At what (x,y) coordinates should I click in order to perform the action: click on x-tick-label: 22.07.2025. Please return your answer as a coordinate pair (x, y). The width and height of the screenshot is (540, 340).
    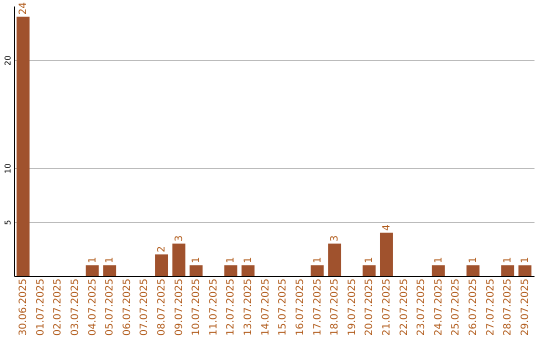
    Looking at the image, I should click on (404, 307).